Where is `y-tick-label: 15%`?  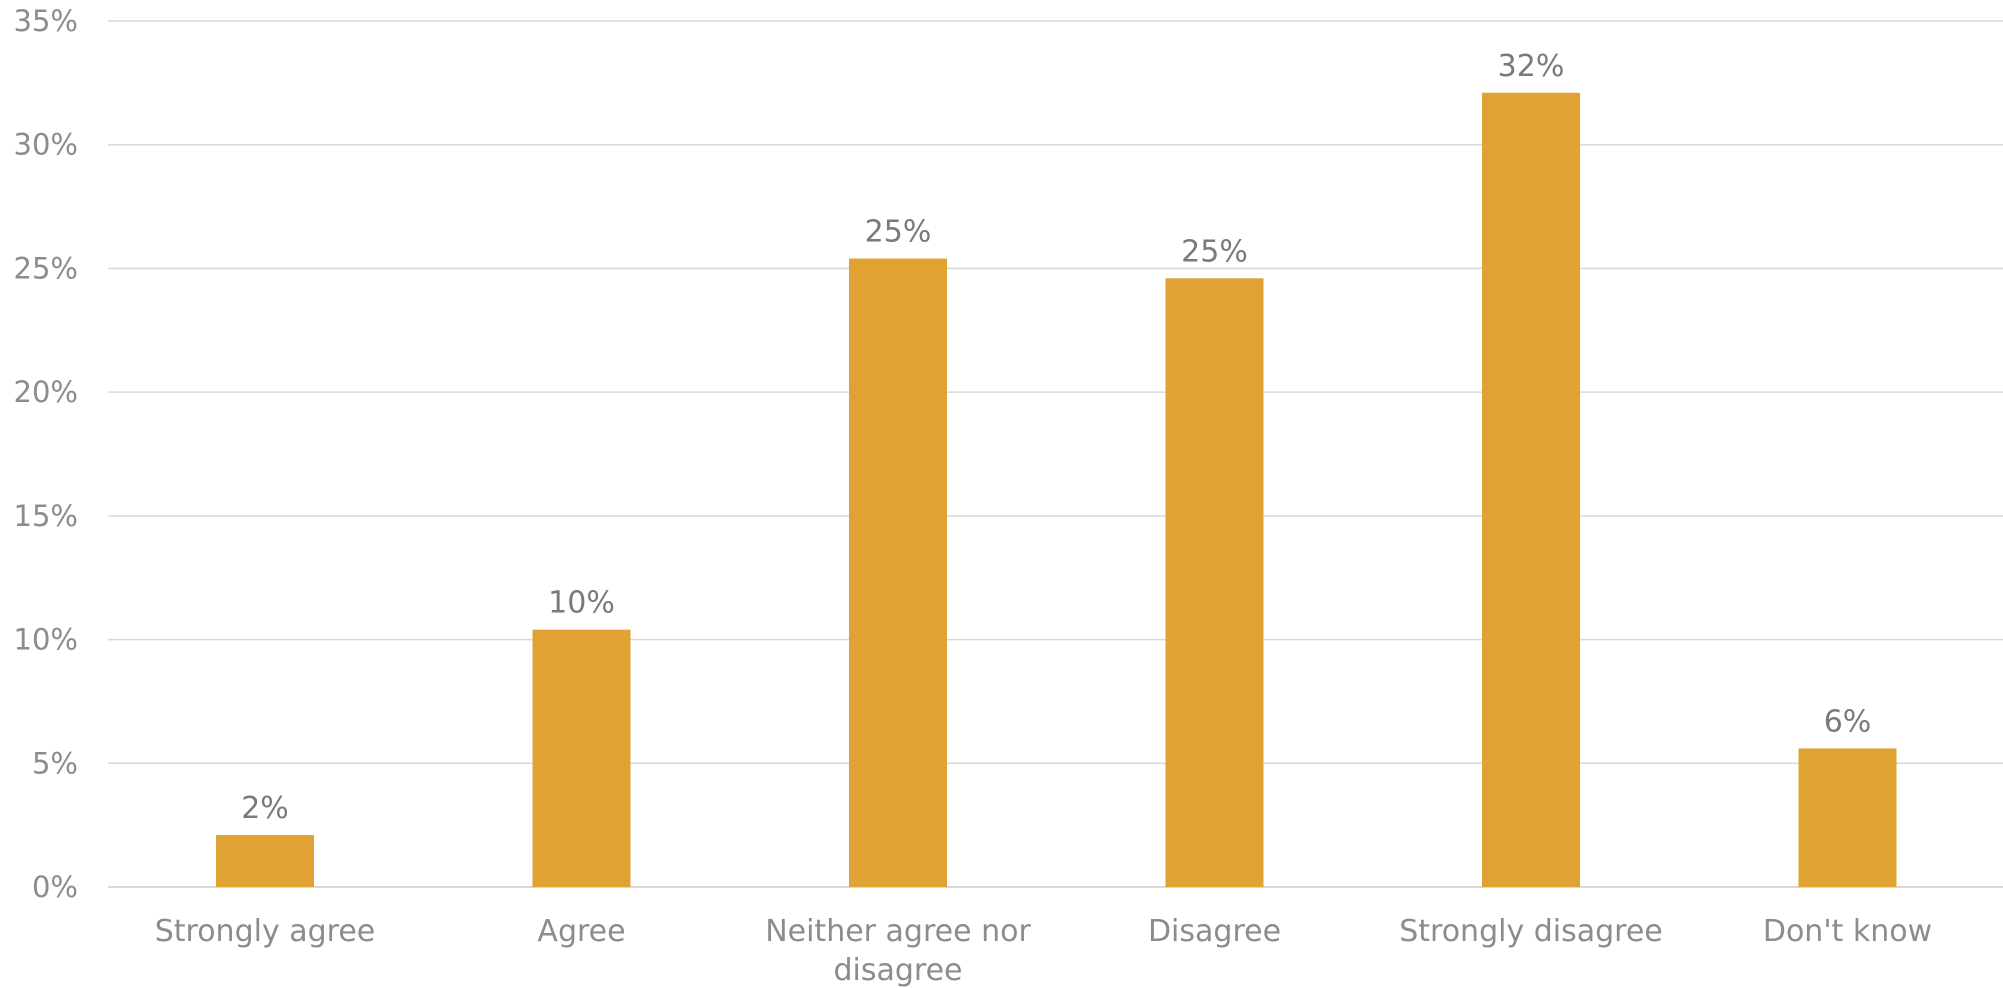 y-tick-label: 15% is located at coordinates (46, 516).